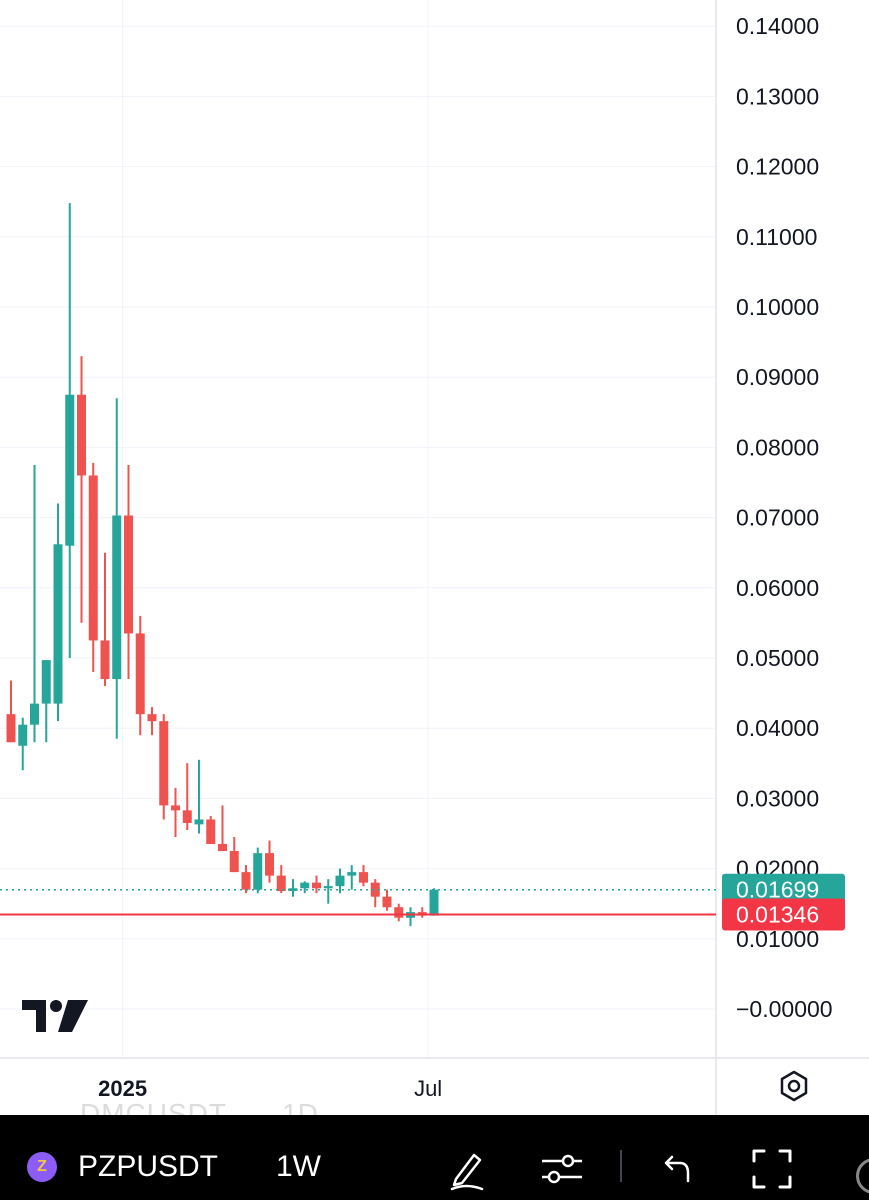 This screenshot has width=869, height=1200. What do you see at coordinates (776, 237) in the screenshot?
I see `price-axis-label: 0.11000` at bounding box center [776, 237].